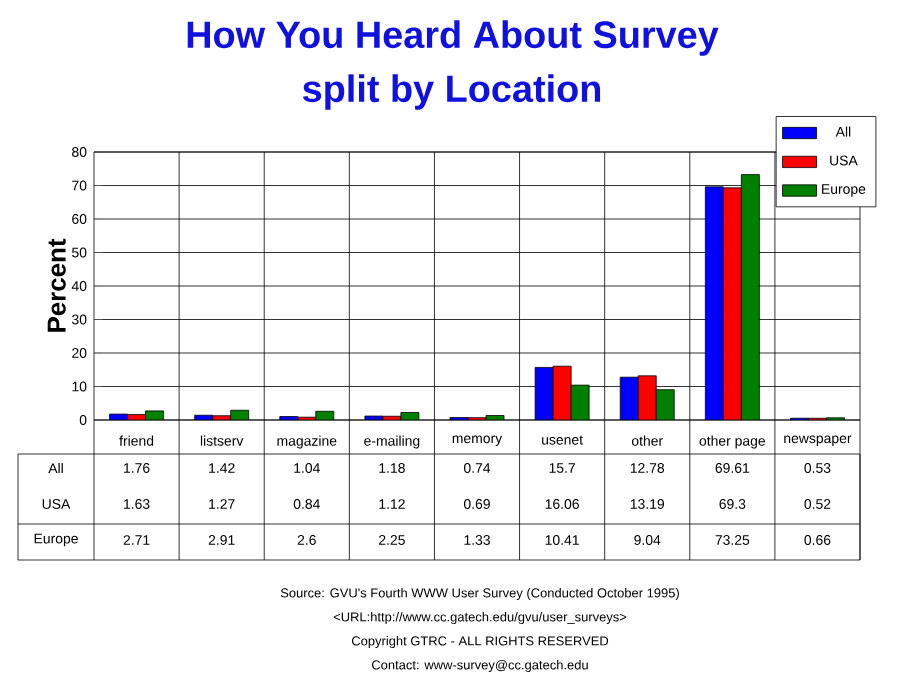  I want to click on chart-subtitle: split by Location, so click(451, 92).